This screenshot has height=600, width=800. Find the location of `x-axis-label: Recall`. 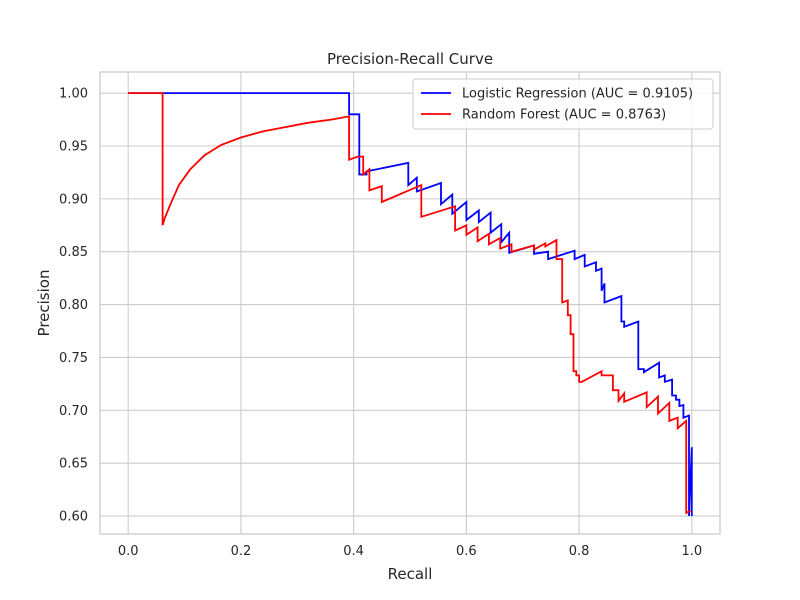

x-axis-label: Recall is located at coordinates (410, 574).